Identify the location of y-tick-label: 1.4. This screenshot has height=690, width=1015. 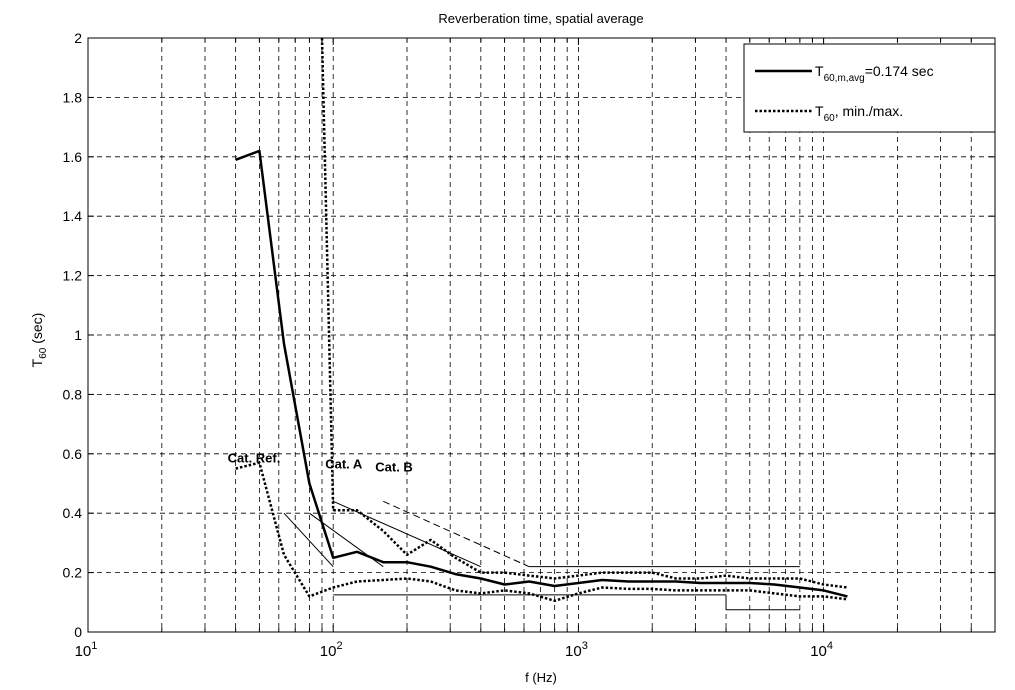
(73, 216).